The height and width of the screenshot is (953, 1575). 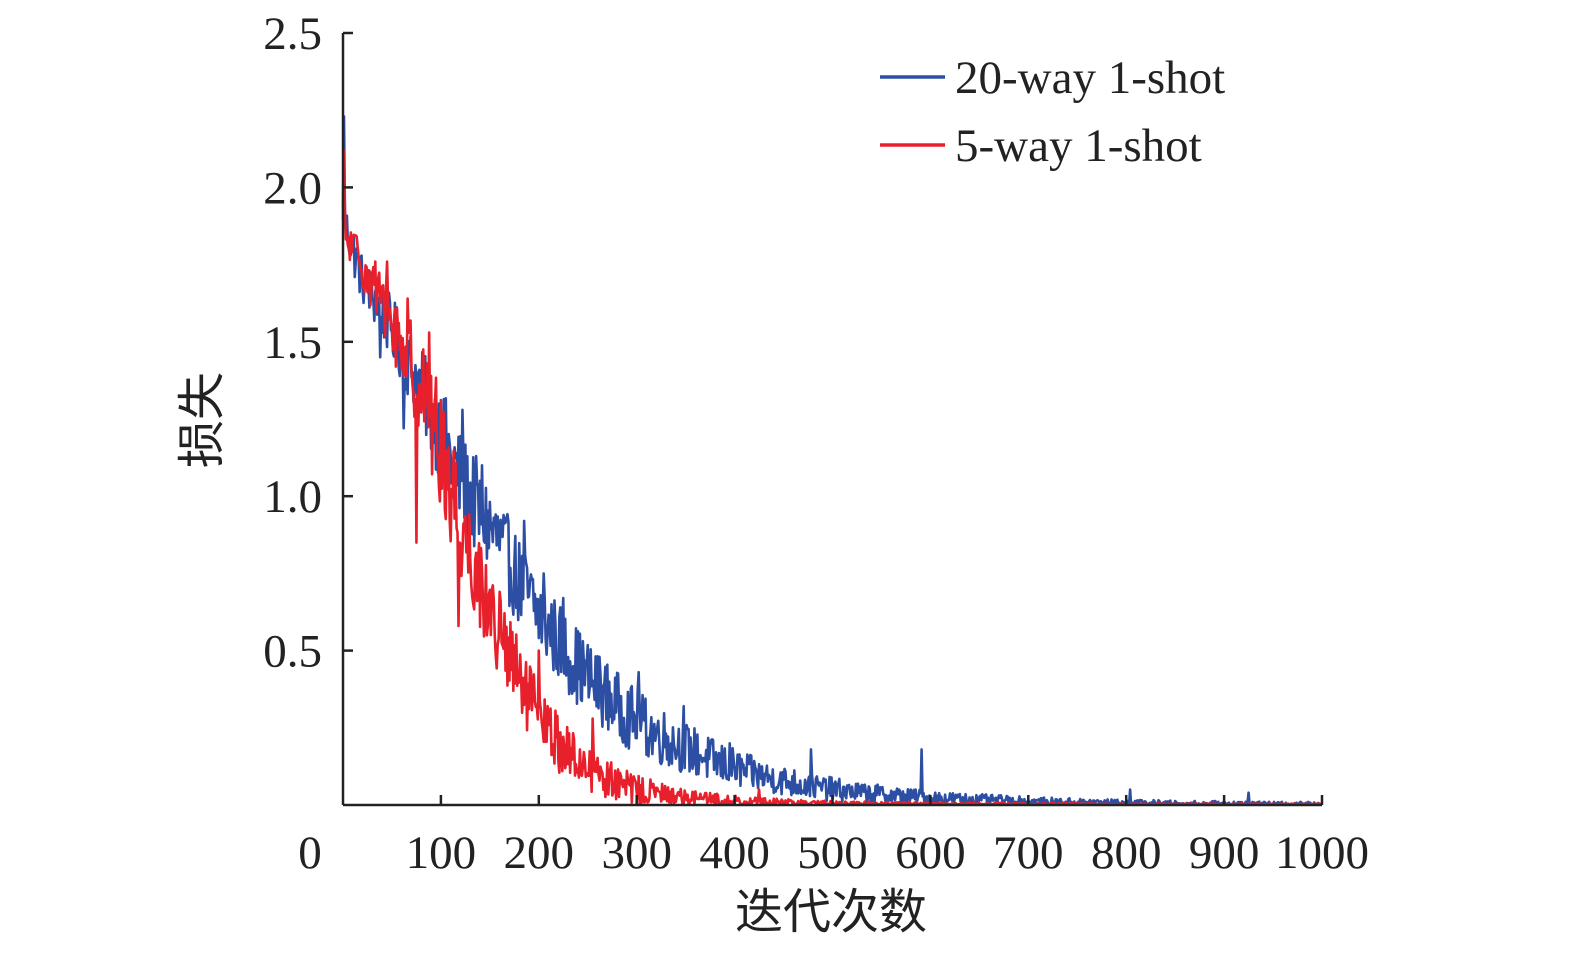 What do you see at coordinates (1052, 112) in the screenshot?
I see `legend: 20-way 1-shot 5-way 1-shot` at bounding box center [1052, 112].